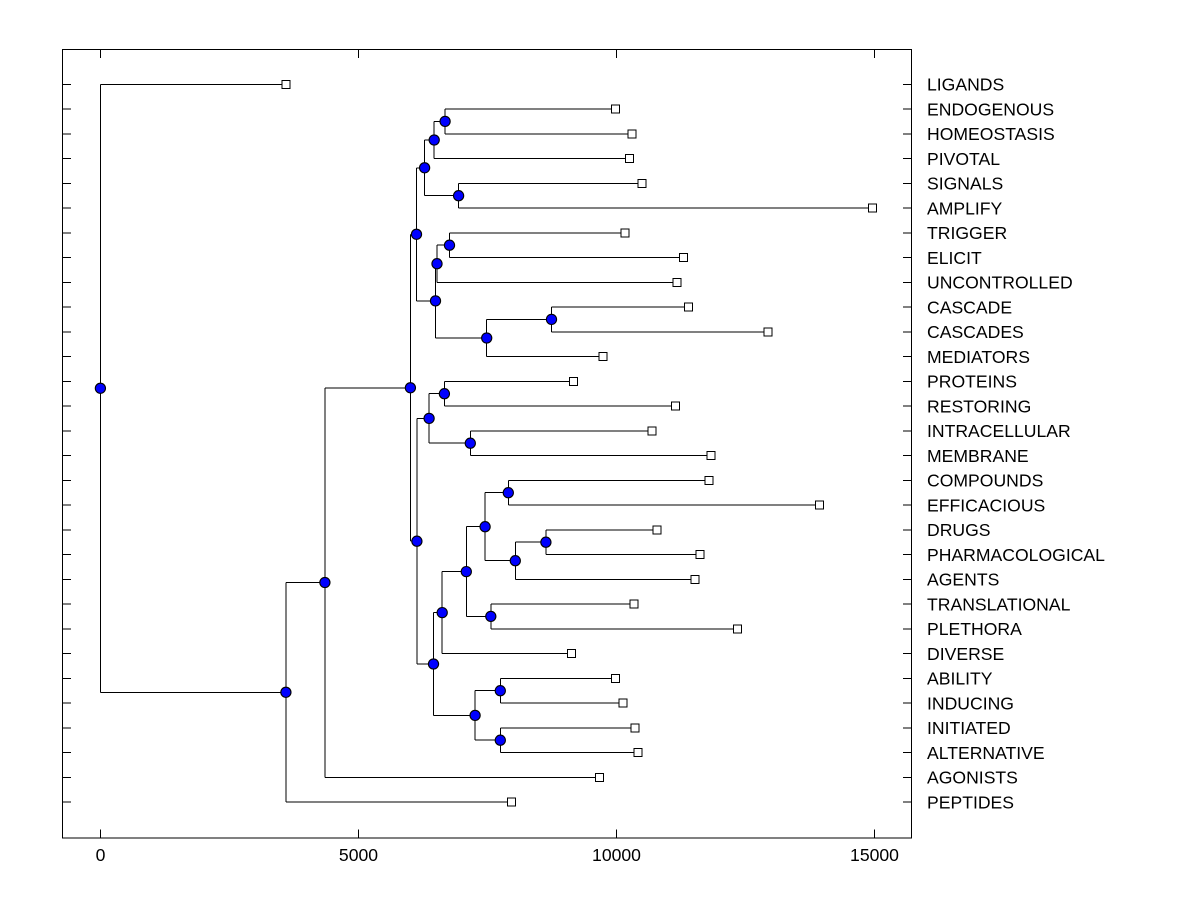 The width and height of the screenshot is (1200, 905). Describe the element at coordinates (1016, 555) in the screenshot. I see `svg-text: PHARMACOLOGICAL` at that location.